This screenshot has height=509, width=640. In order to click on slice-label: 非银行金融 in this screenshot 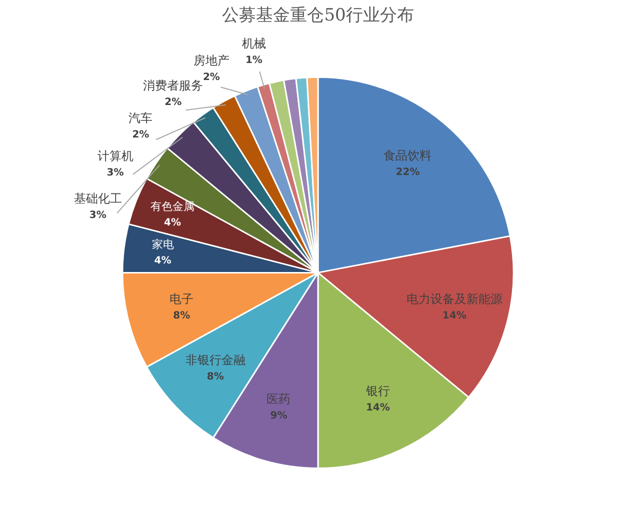, I will do `click(215, 360)`.